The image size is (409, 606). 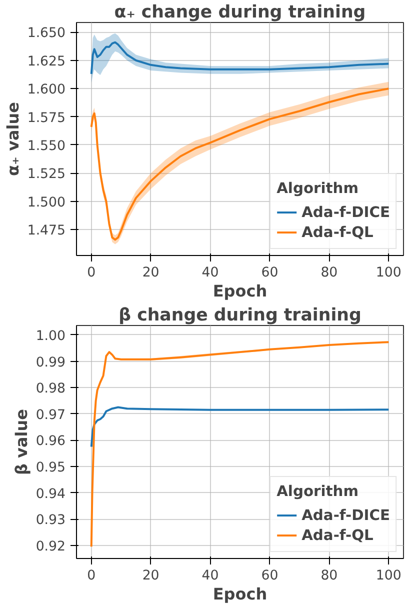 What do you see at coordinates (46, 146) in the screenshot?
I see `y-tick-label: 1.550` at bounding box center [46, 146].